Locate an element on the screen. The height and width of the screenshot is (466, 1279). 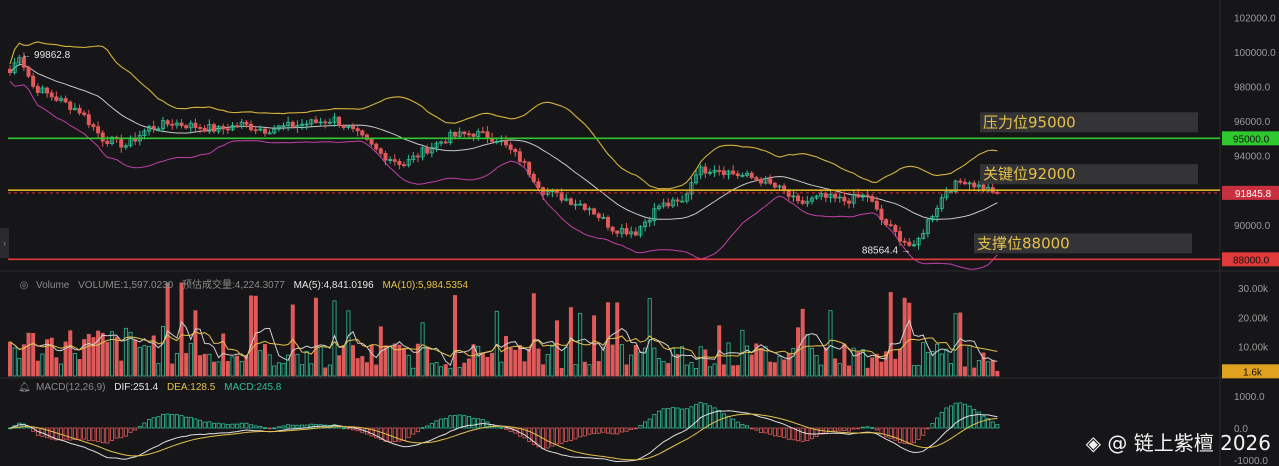
estimated-volume: 预估成交量:4,224.3077 is located at coordinates (233, 285).